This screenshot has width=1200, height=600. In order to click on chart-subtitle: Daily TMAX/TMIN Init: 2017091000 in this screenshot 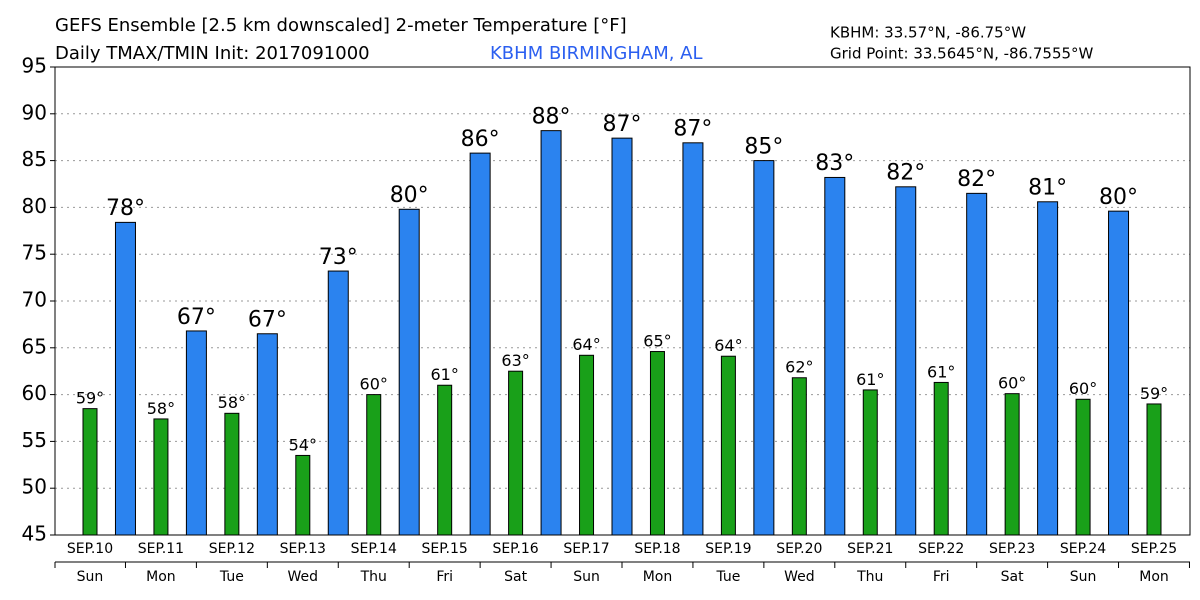, I will do `click(212, 53)`.